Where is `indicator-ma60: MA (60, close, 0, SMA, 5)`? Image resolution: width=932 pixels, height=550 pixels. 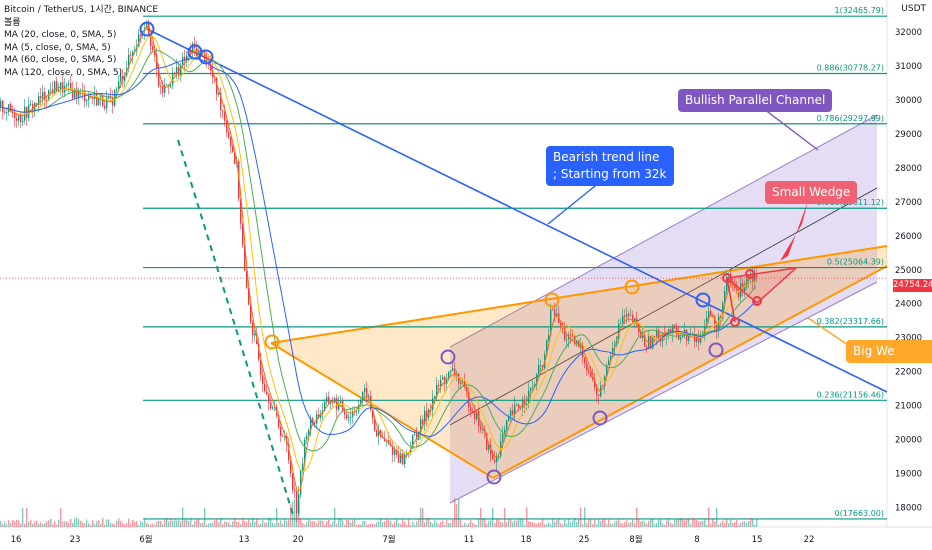 indicator-ma60: MA (60, close, 0, SMA, 5) is located at coordinates (60, 60).